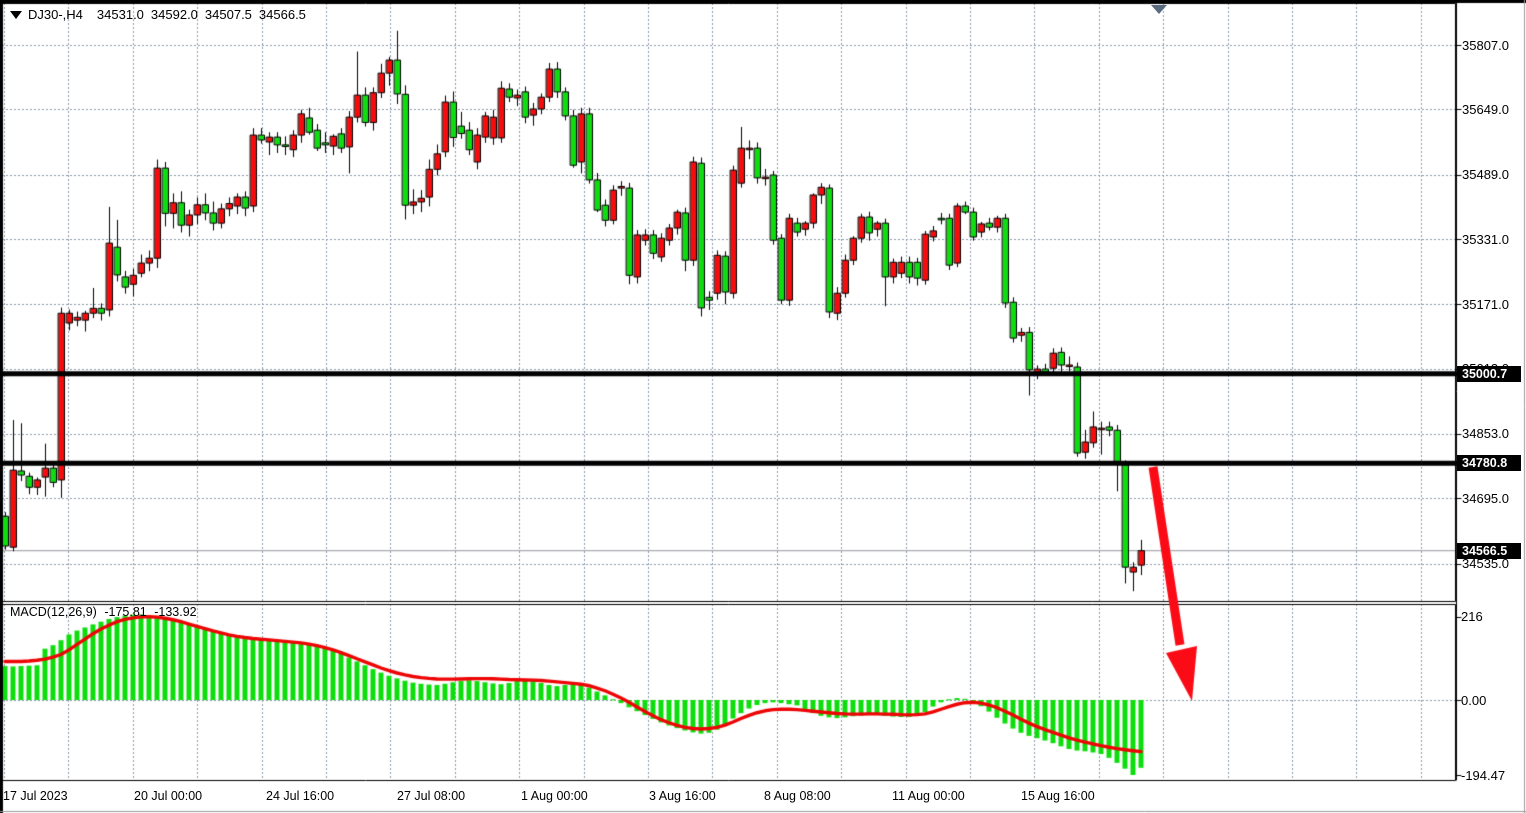 The image size is (1526, 813). I want to click on symbol-period-label: DJ30-,H4, so click(55, 14).